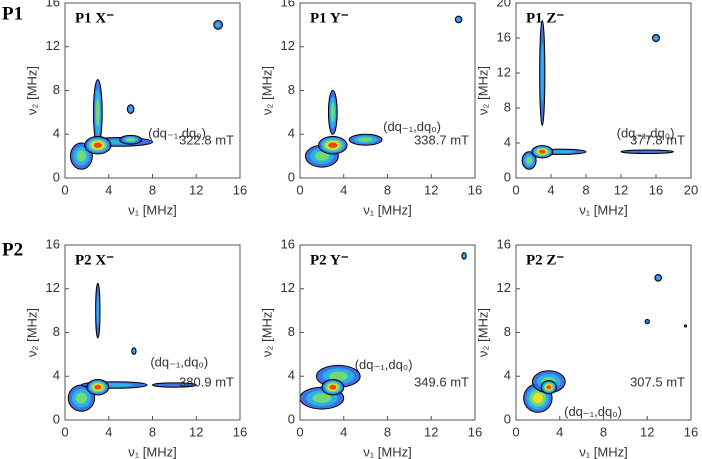  Describe the element at coordinates (545, 260) in the screenshot. I see `panel-title: P2 Z⁻` at that location.